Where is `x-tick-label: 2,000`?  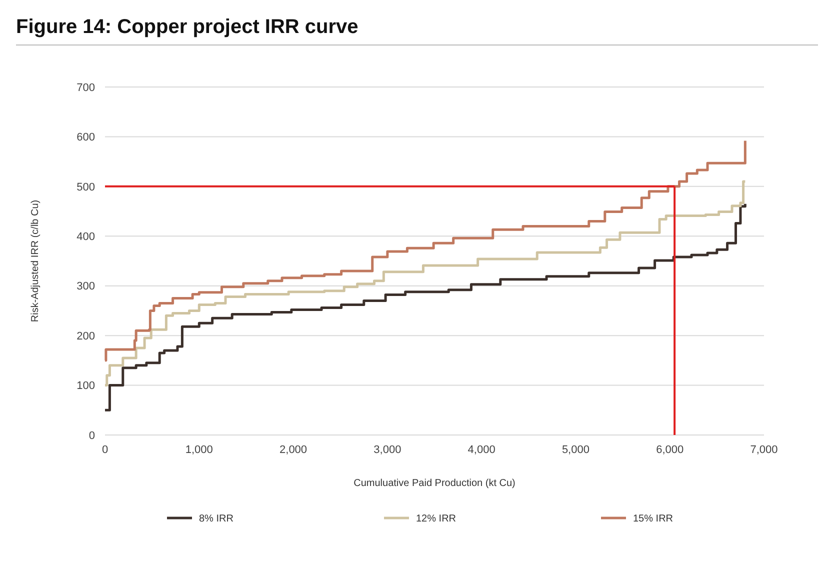
x-tick-label: 2,000 is located at coordinates (294, 450).